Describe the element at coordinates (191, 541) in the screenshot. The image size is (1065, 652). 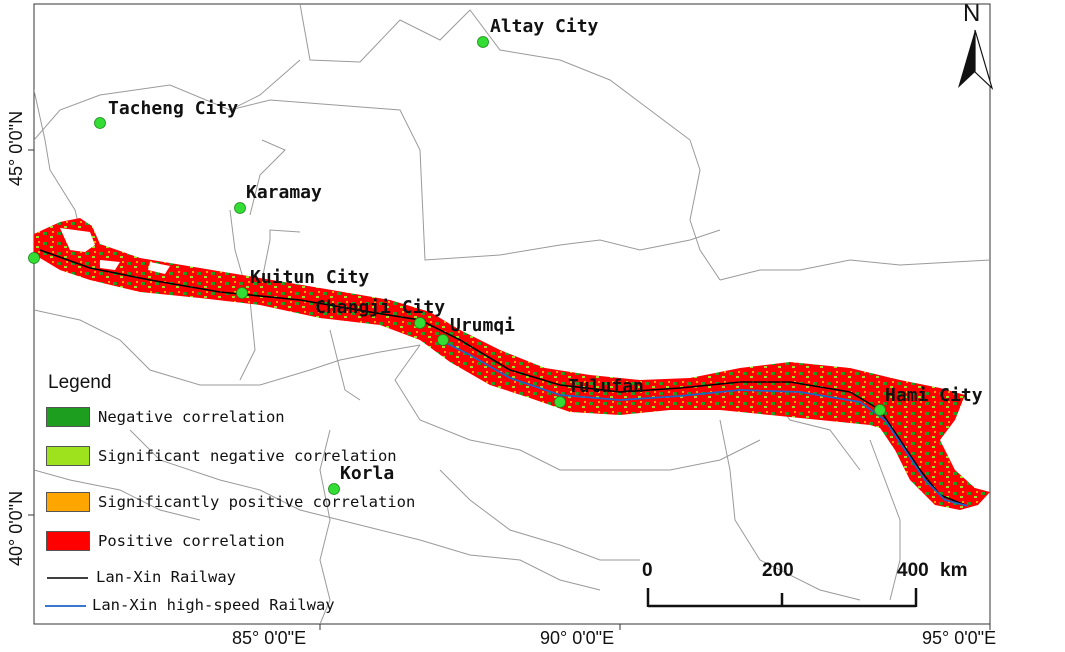
I see `legend-label: Positive correlation` at that location.